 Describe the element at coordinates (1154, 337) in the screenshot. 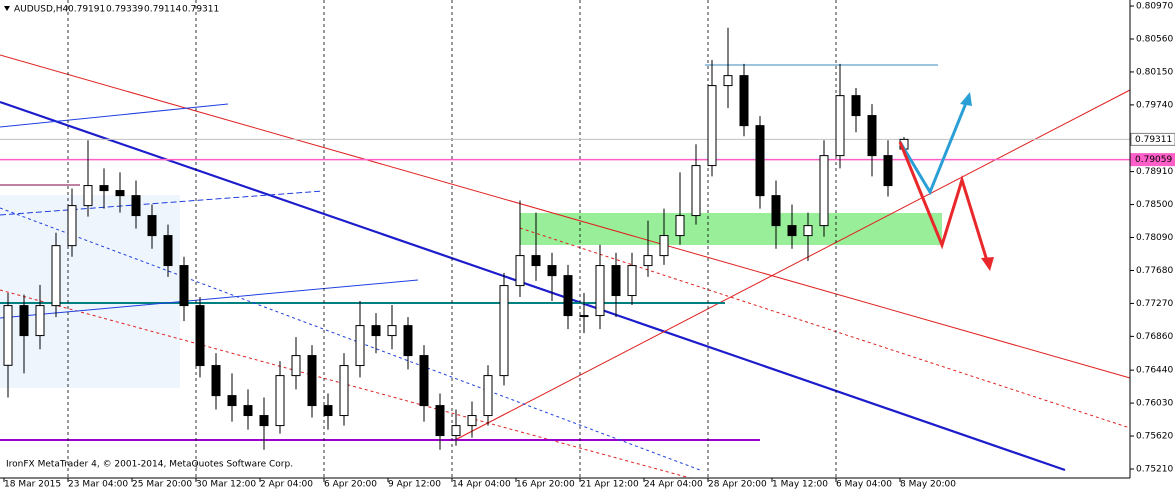

I see `y-tick-label: 0.76860` at that location.